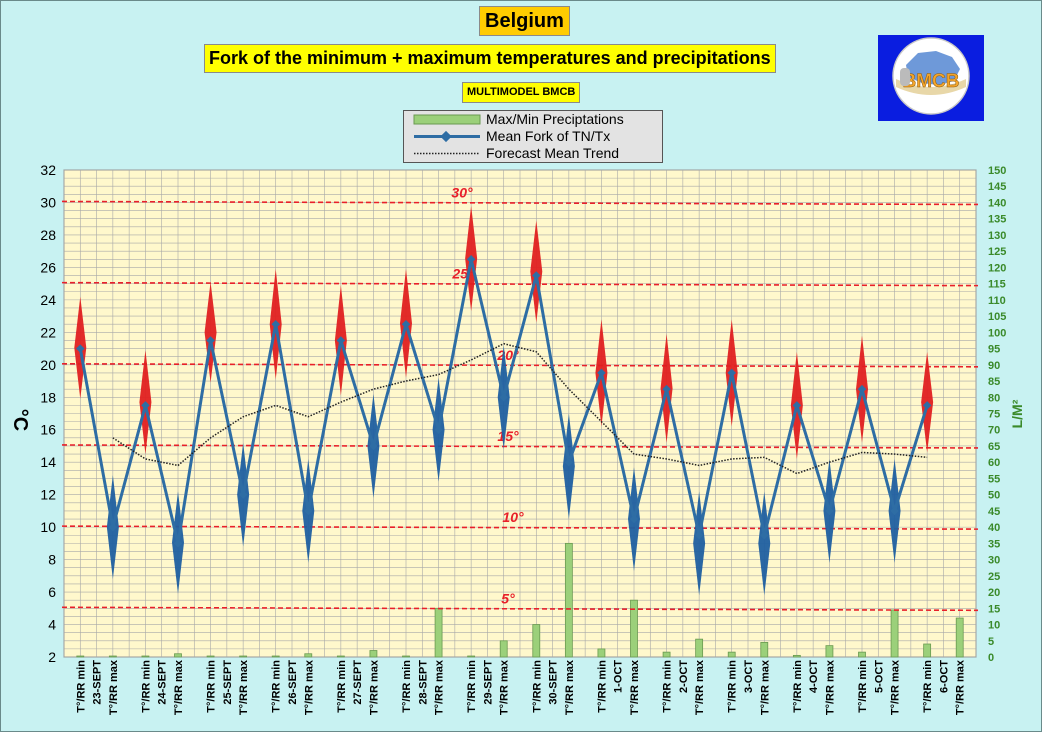  I want to click on legend-item-trend: Forecast Mean Trend, so click(533, 153).